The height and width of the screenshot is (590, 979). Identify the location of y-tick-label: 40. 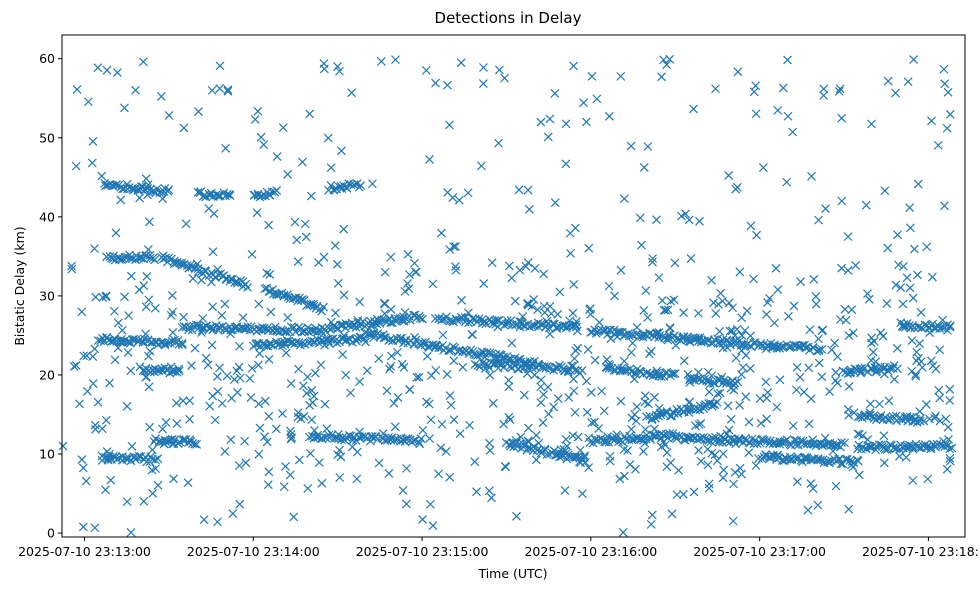
(47, 216).